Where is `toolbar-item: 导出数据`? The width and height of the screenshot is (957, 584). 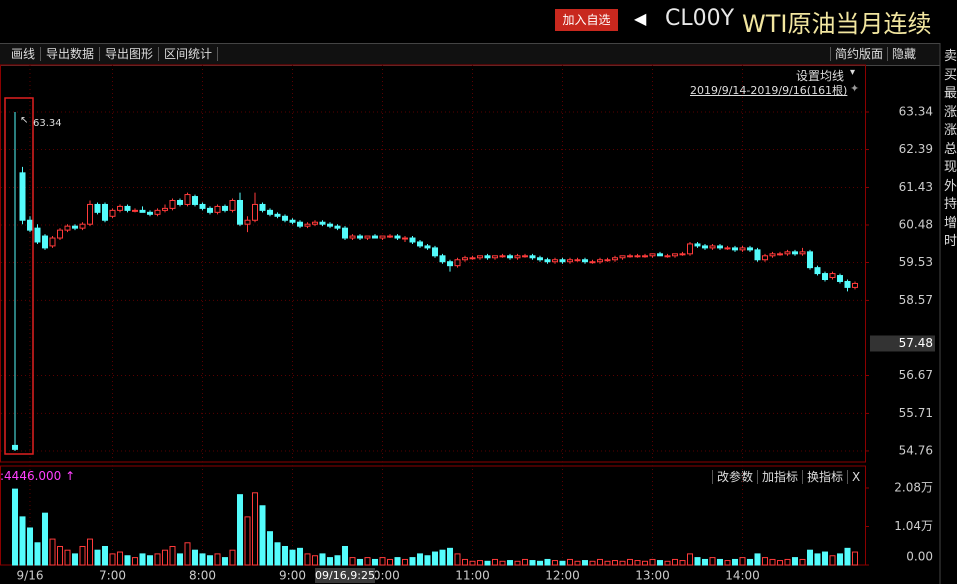 toolbar-item: 导出数据 is located at coordinates (71, 54).